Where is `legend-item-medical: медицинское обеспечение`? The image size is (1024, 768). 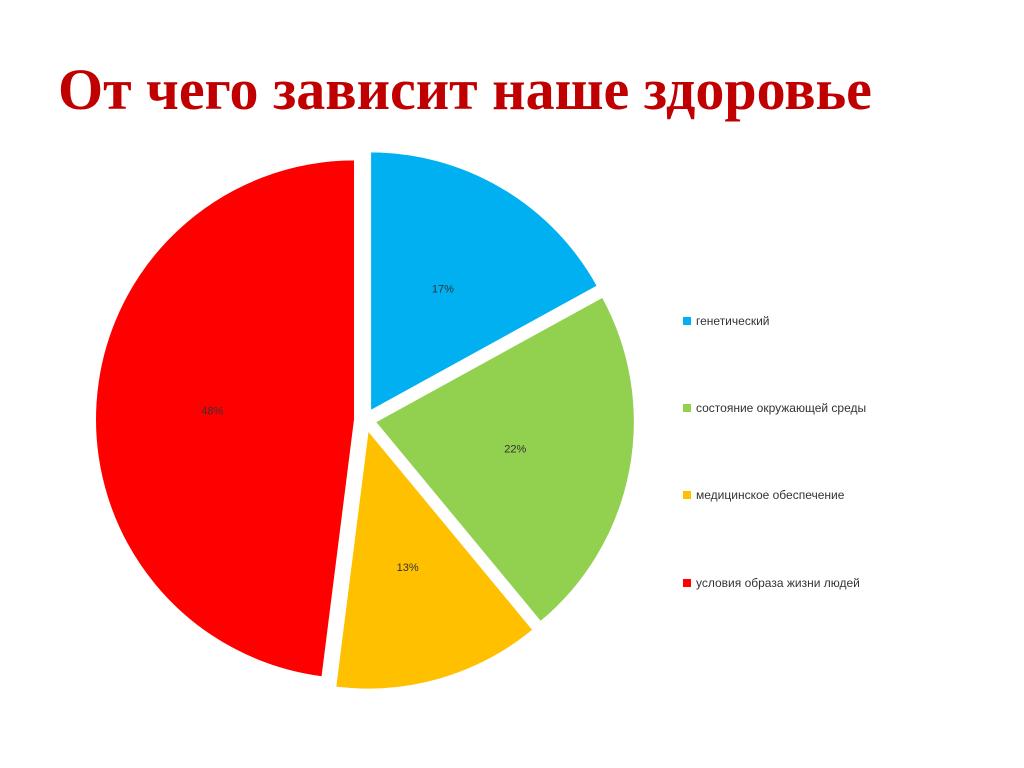 legend-item-medical: медицинское обеспечение is located at coordinates (763, 495).